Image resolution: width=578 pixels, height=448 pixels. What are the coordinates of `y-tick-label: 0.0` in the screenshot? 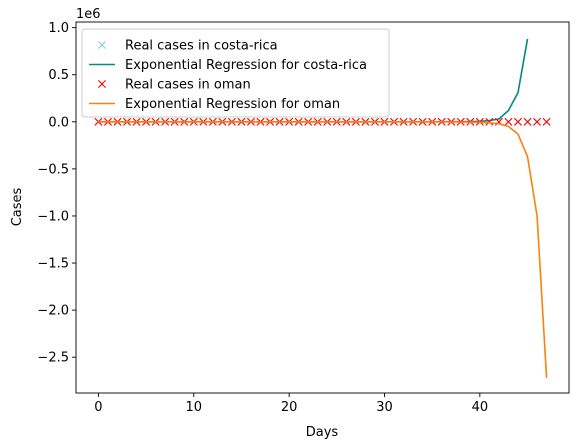 It's located at (58, 122).